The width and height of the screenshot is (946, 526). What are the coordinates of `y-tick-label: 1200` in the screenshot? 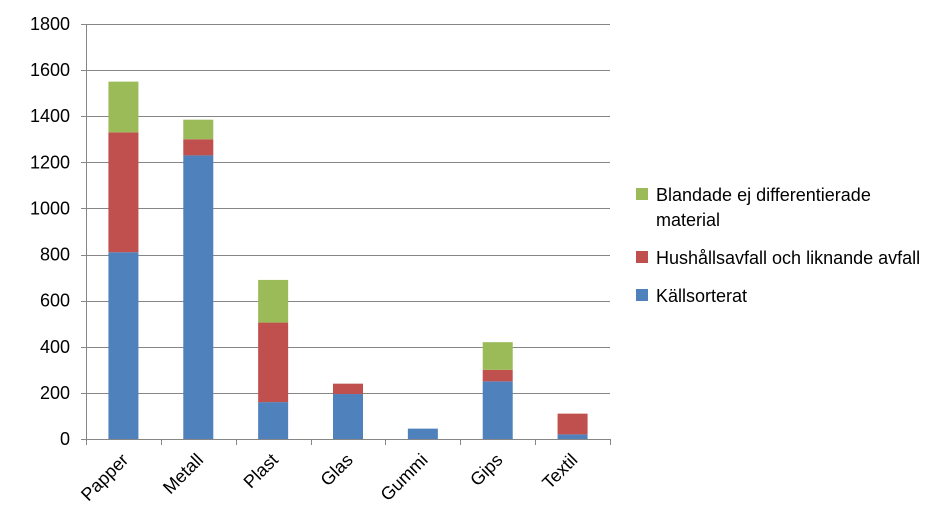 It's located at (50, 162).